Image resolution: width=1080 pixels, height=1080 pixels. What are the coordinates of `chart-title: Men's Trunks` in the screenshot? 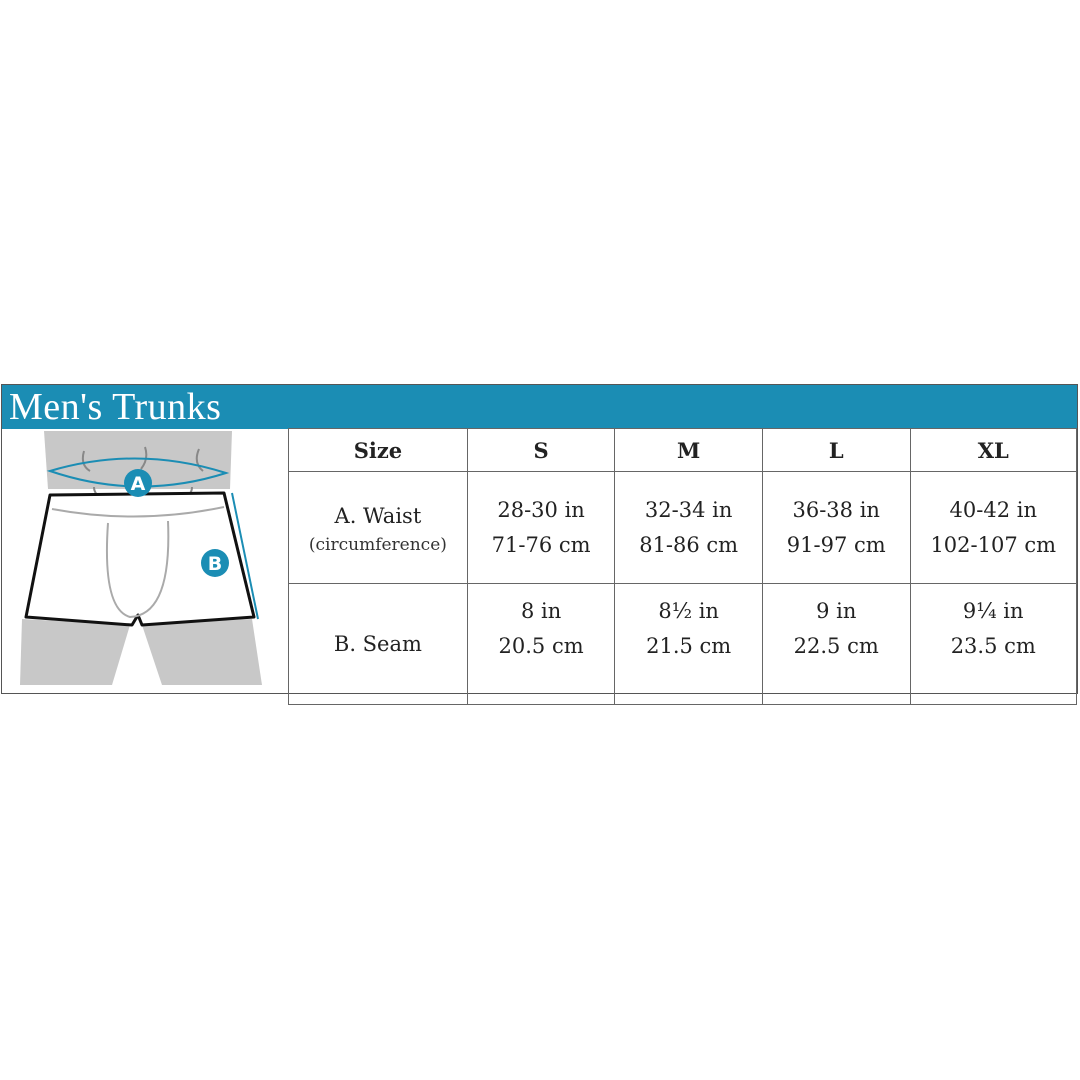 It's located at (539, 407).